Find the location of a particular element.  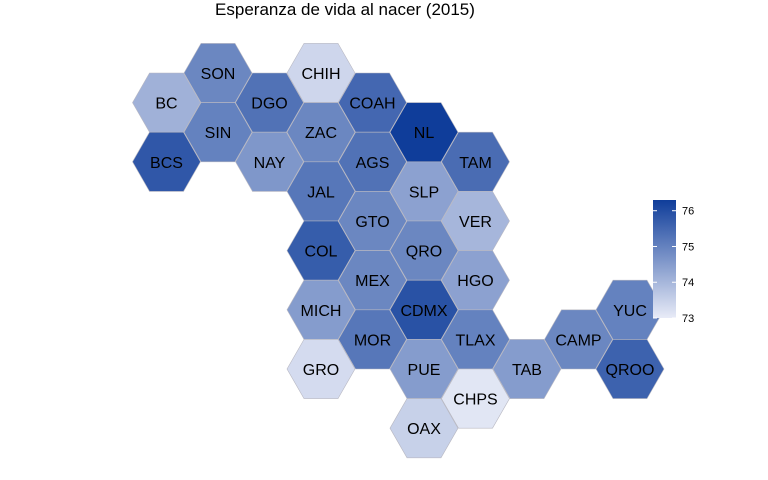

hex-label-ags: AGS is located at coordinates (373, 163).